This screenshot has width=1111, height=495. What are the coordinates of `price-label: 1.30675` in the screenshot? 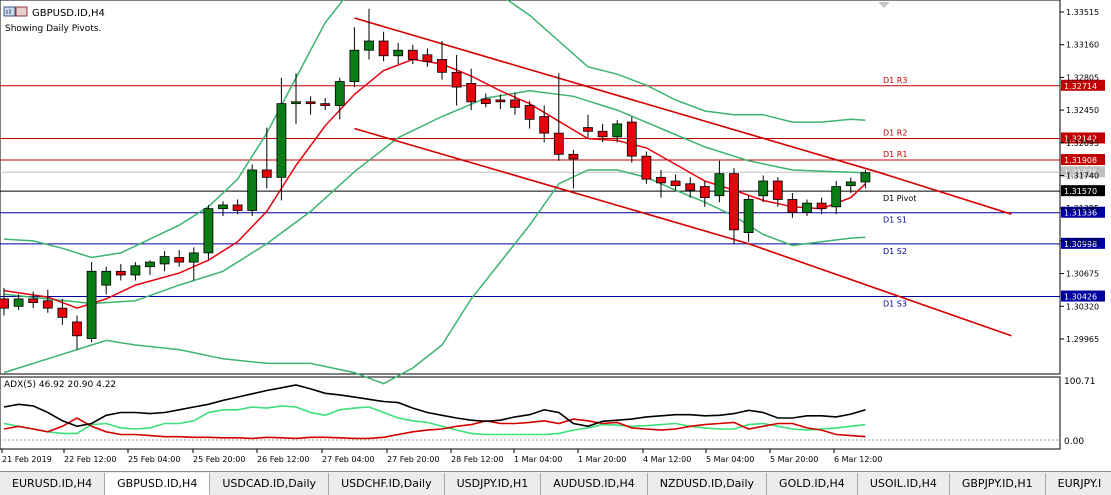 It's located at (1082, 274).